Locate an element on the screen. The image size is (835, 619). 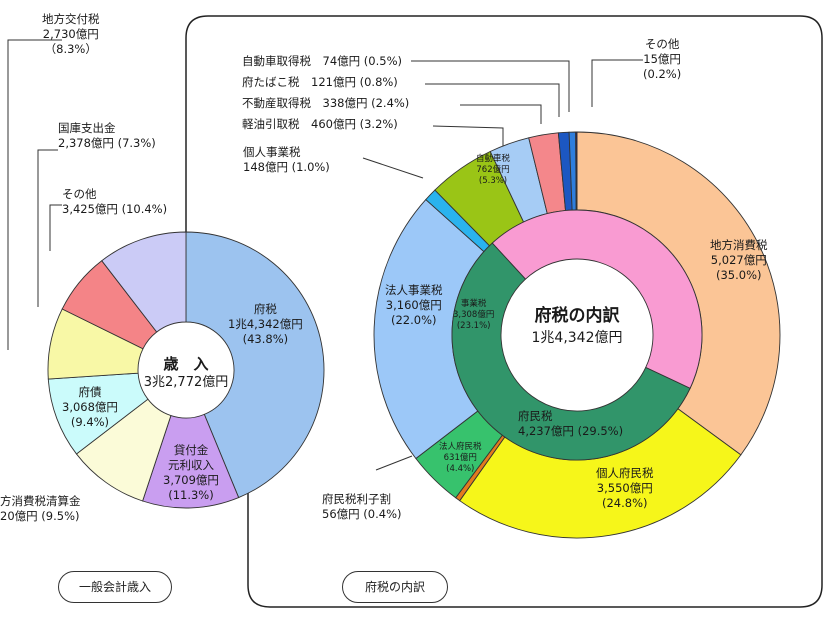
tax-label-その他: その他 15億円 (0.2%) is located at coordinates (662, 59).